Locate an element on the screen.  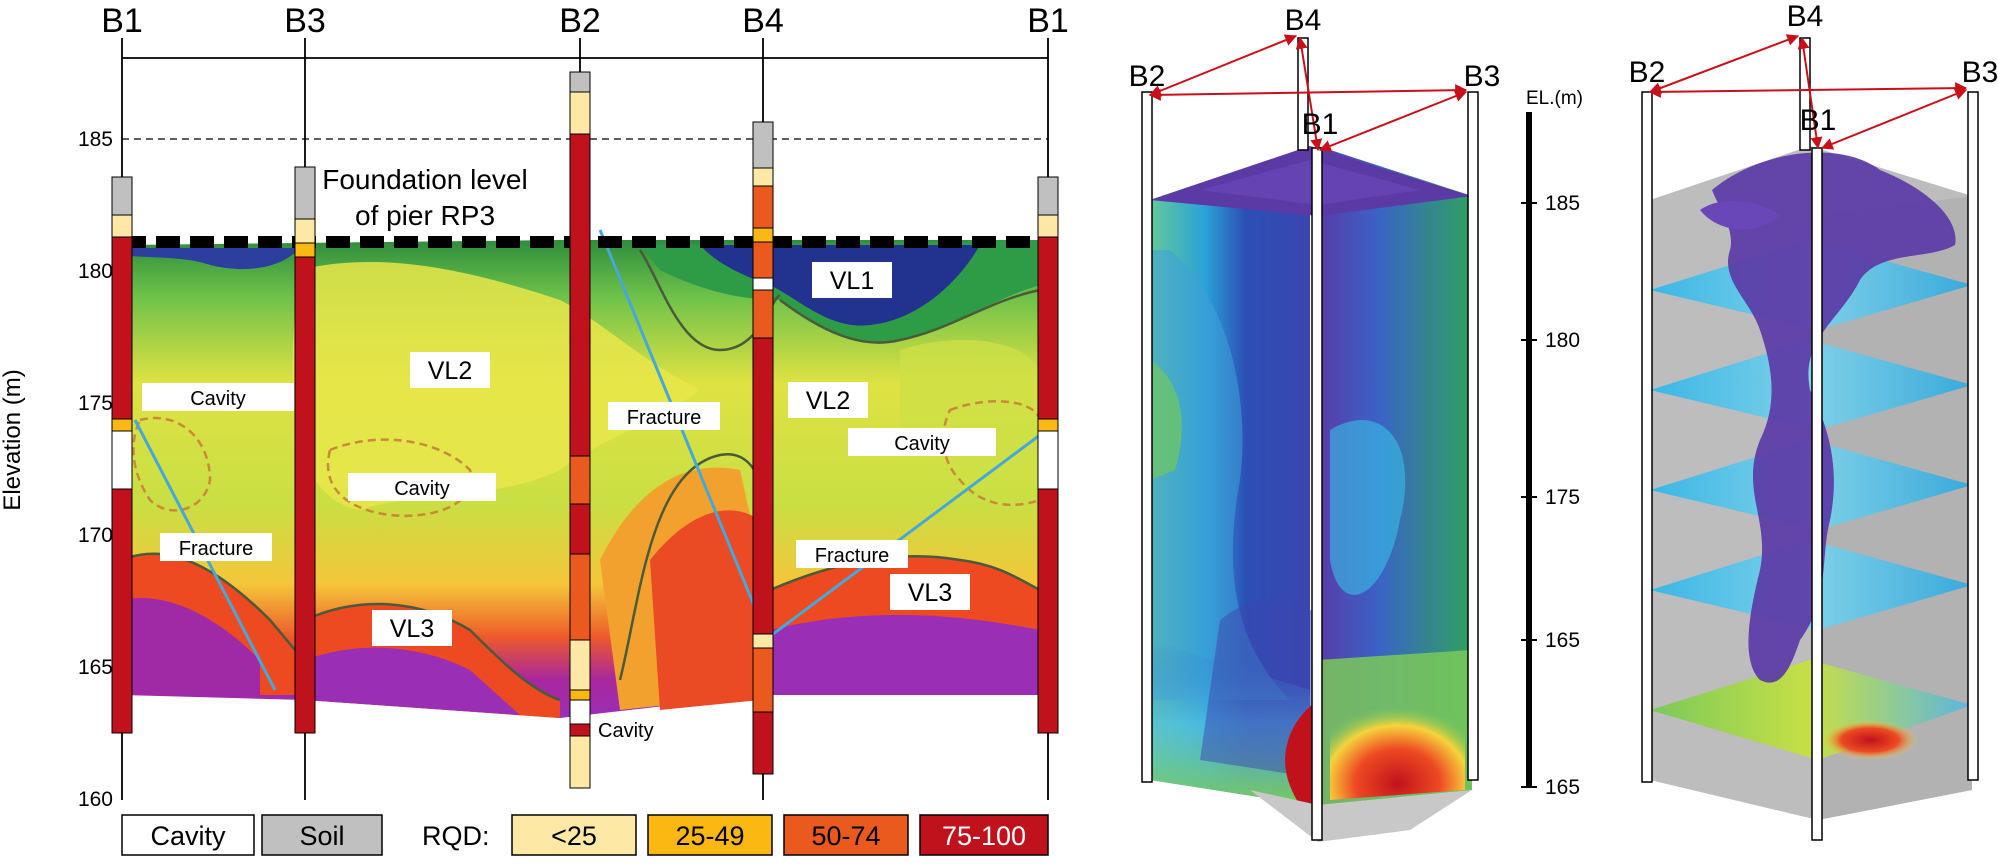
borehole-label-b1-right: B1 is located at coordinates (1048, 21).